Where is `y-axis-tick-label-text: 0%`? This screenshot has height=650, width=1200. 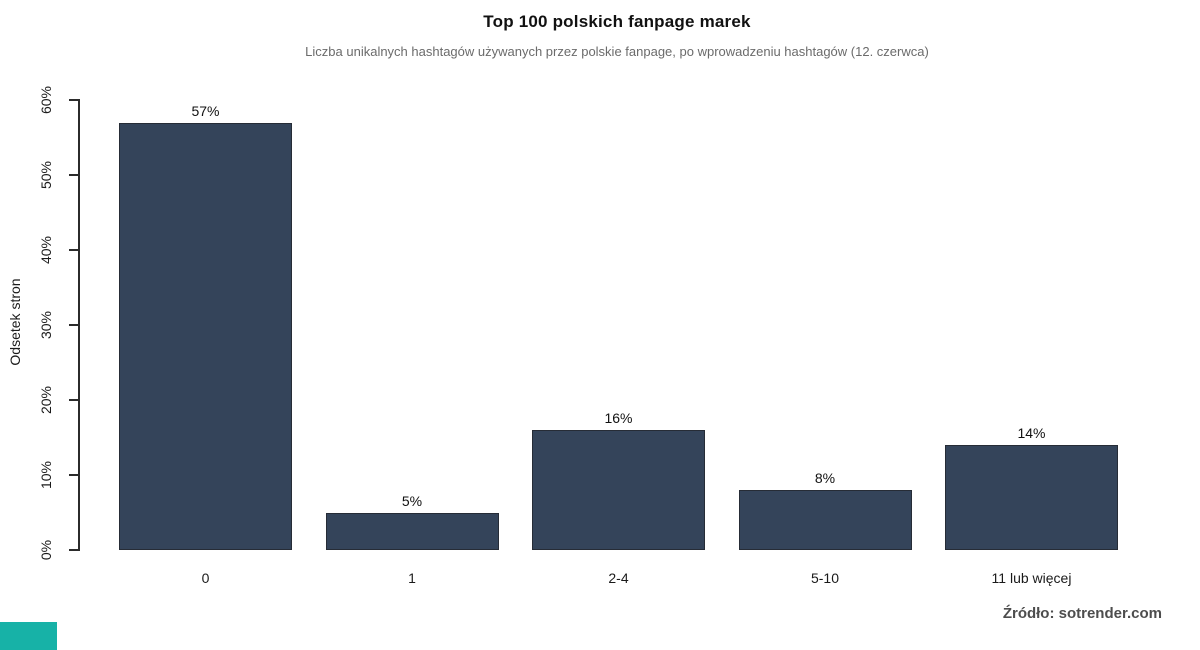 y-axis-tick-label-text: 0% is located at coordinates (46, 550).